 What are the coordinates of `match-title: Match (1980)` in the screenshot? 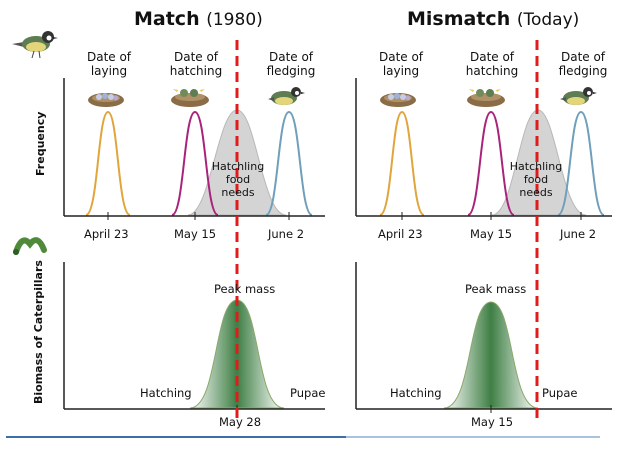 It's located at (198, 19).